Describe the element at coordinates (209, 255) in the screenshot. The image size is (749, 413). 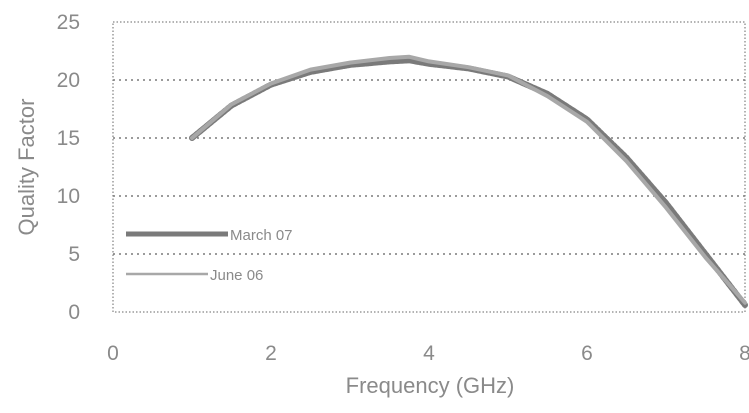
I see `legend: March 07 June 06` at that location.